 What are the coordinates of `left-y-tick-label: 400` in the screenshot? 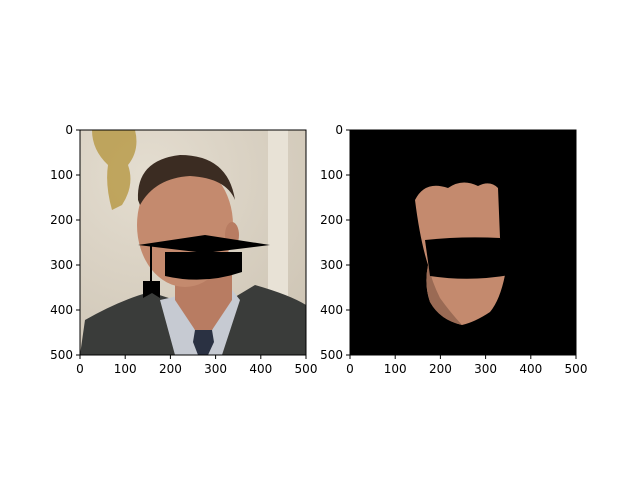 It's located at (61, 310).